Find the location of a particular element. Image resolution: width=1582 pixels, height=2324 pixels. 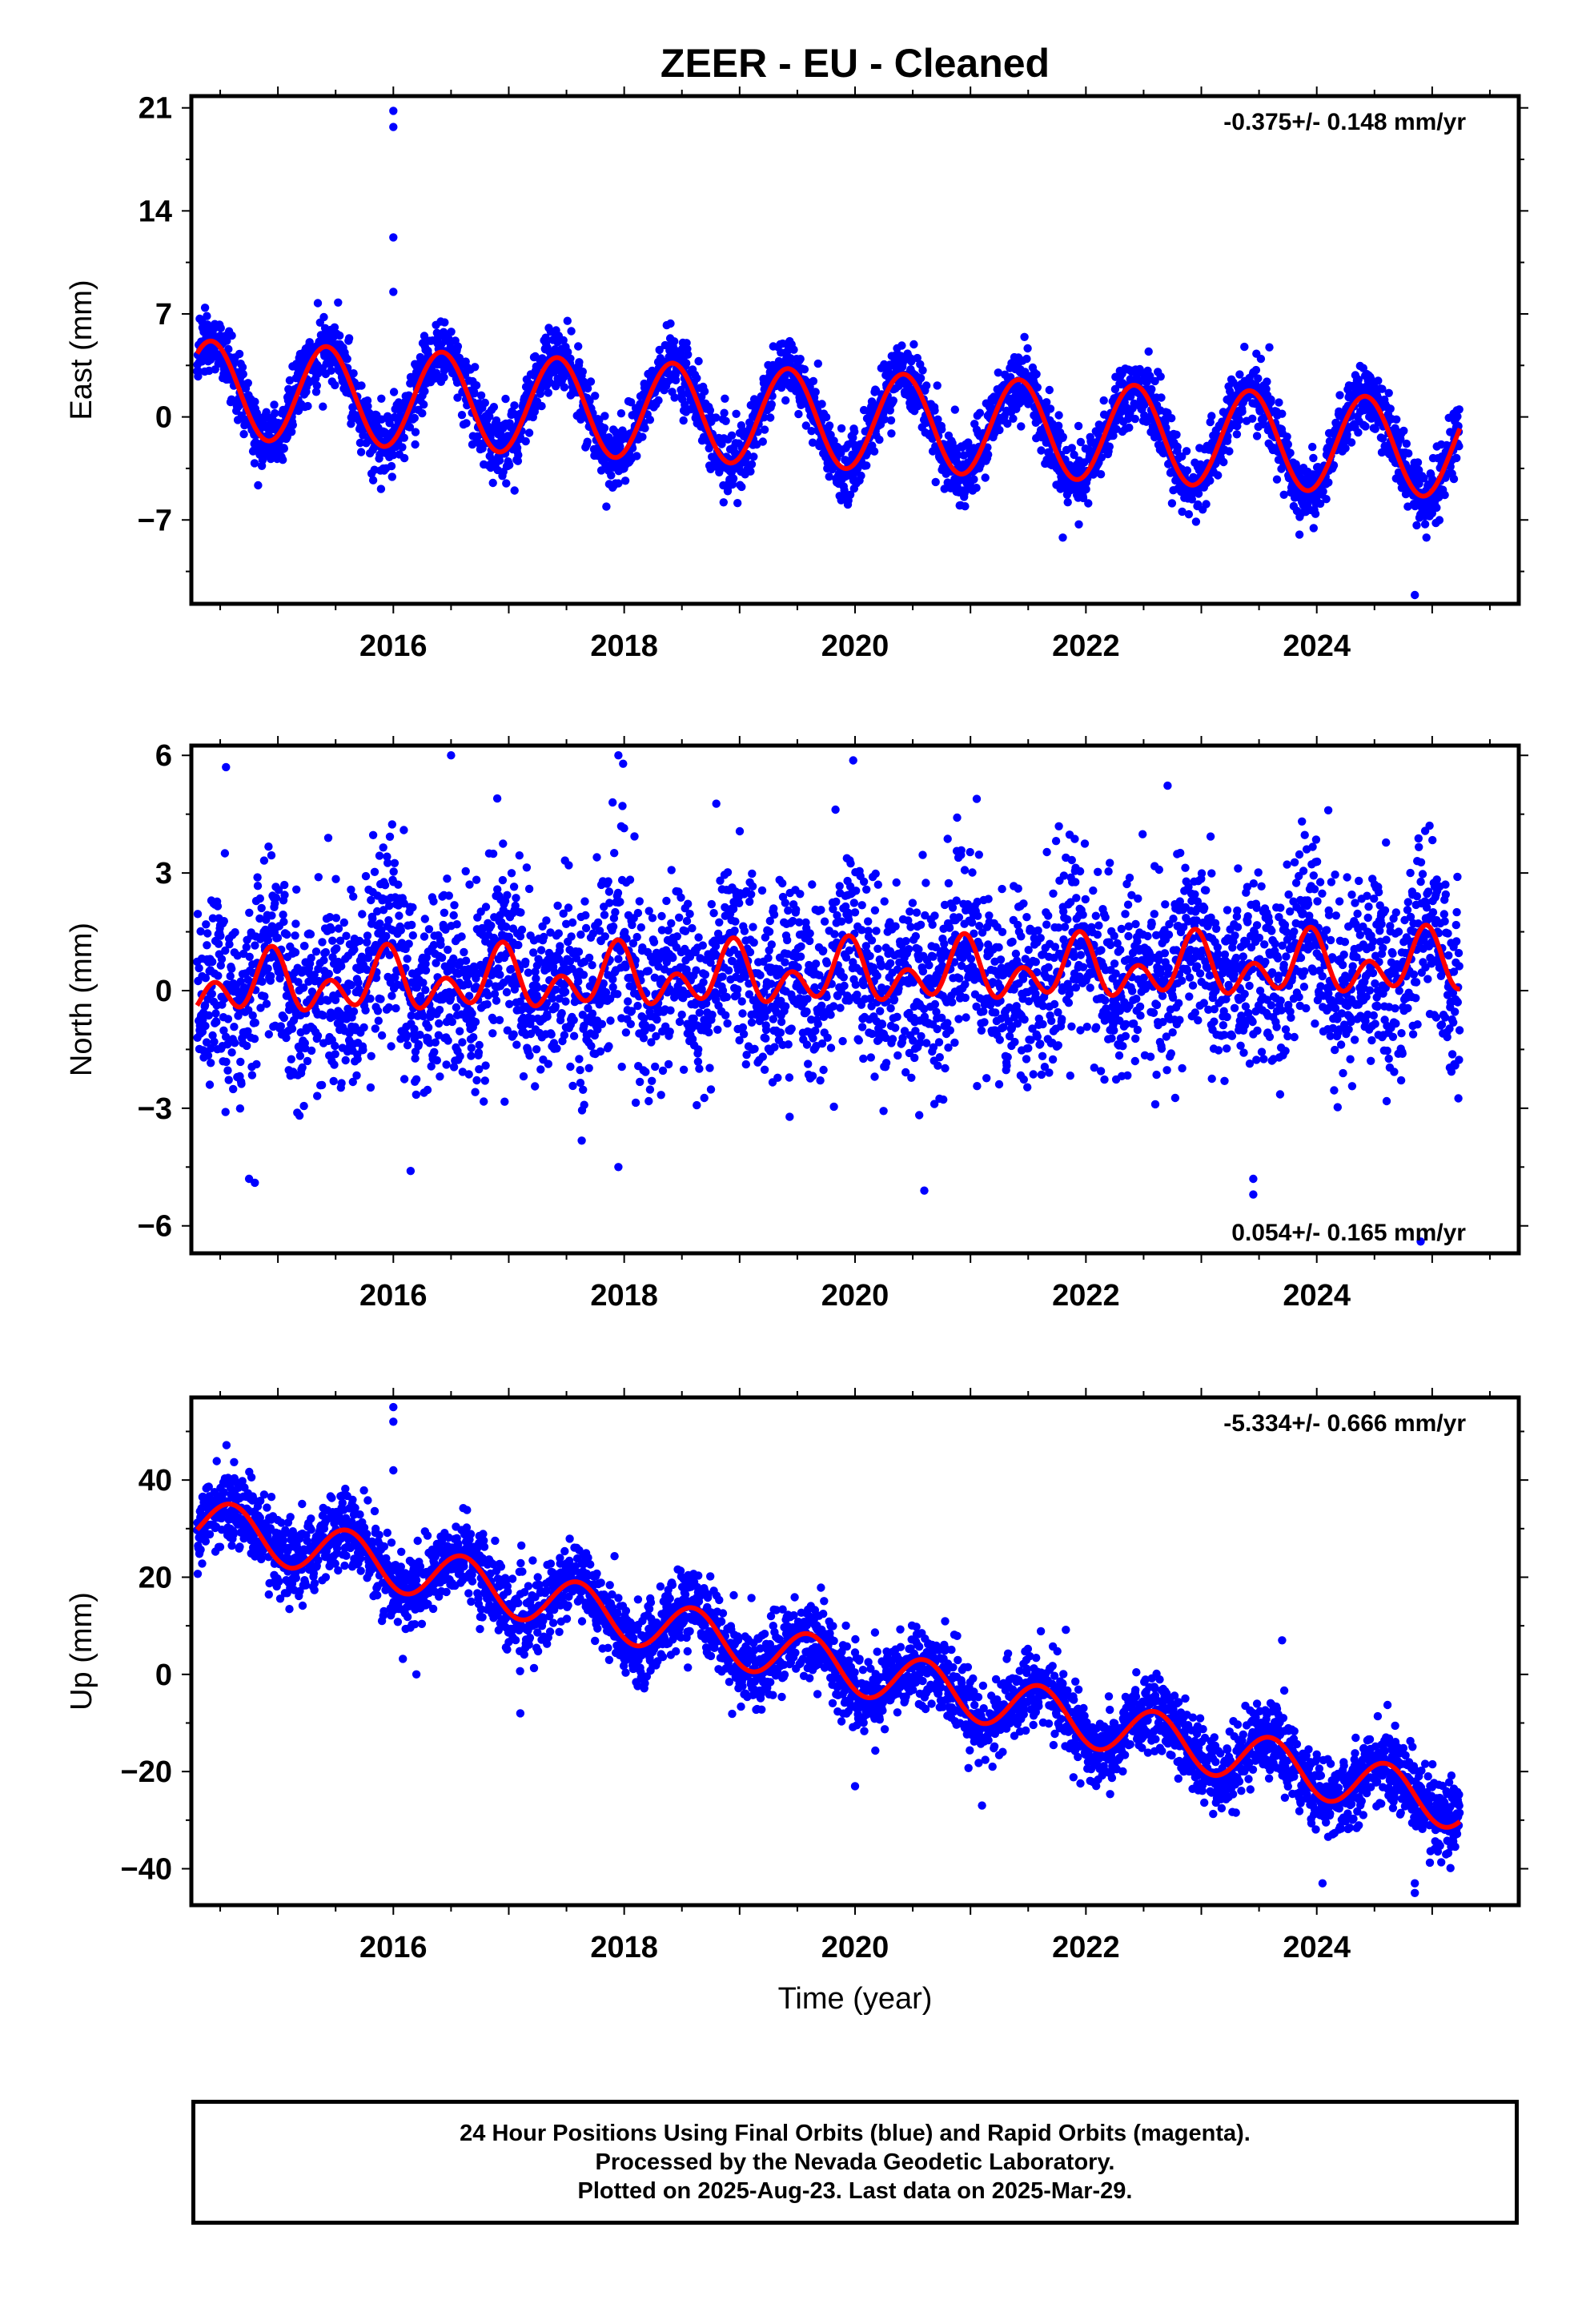

y-axis-label: East (mm) is located at coordinates (81, 349).